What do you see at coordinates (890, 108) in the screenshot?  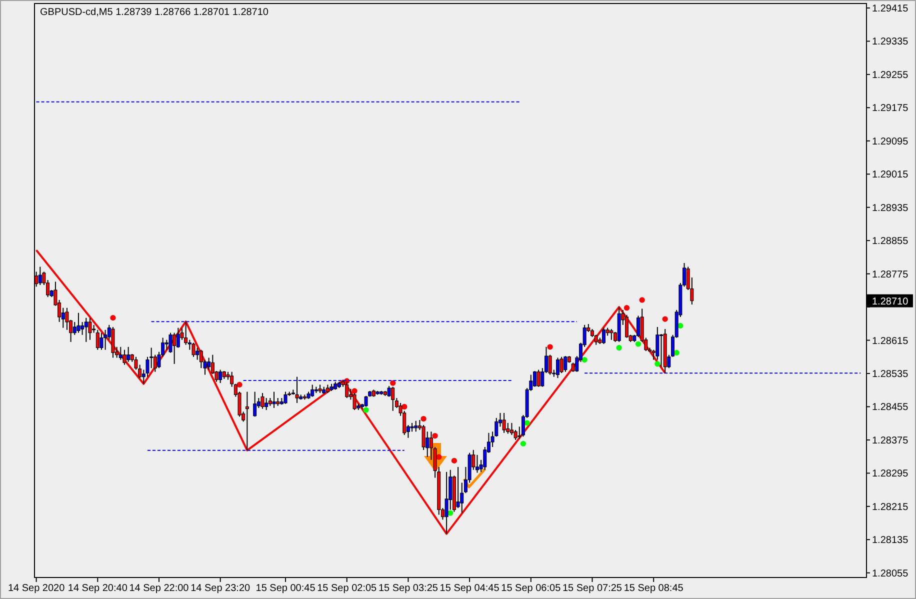 I see `y-tick-label: 1.29175` at bounding box center [890, 108].